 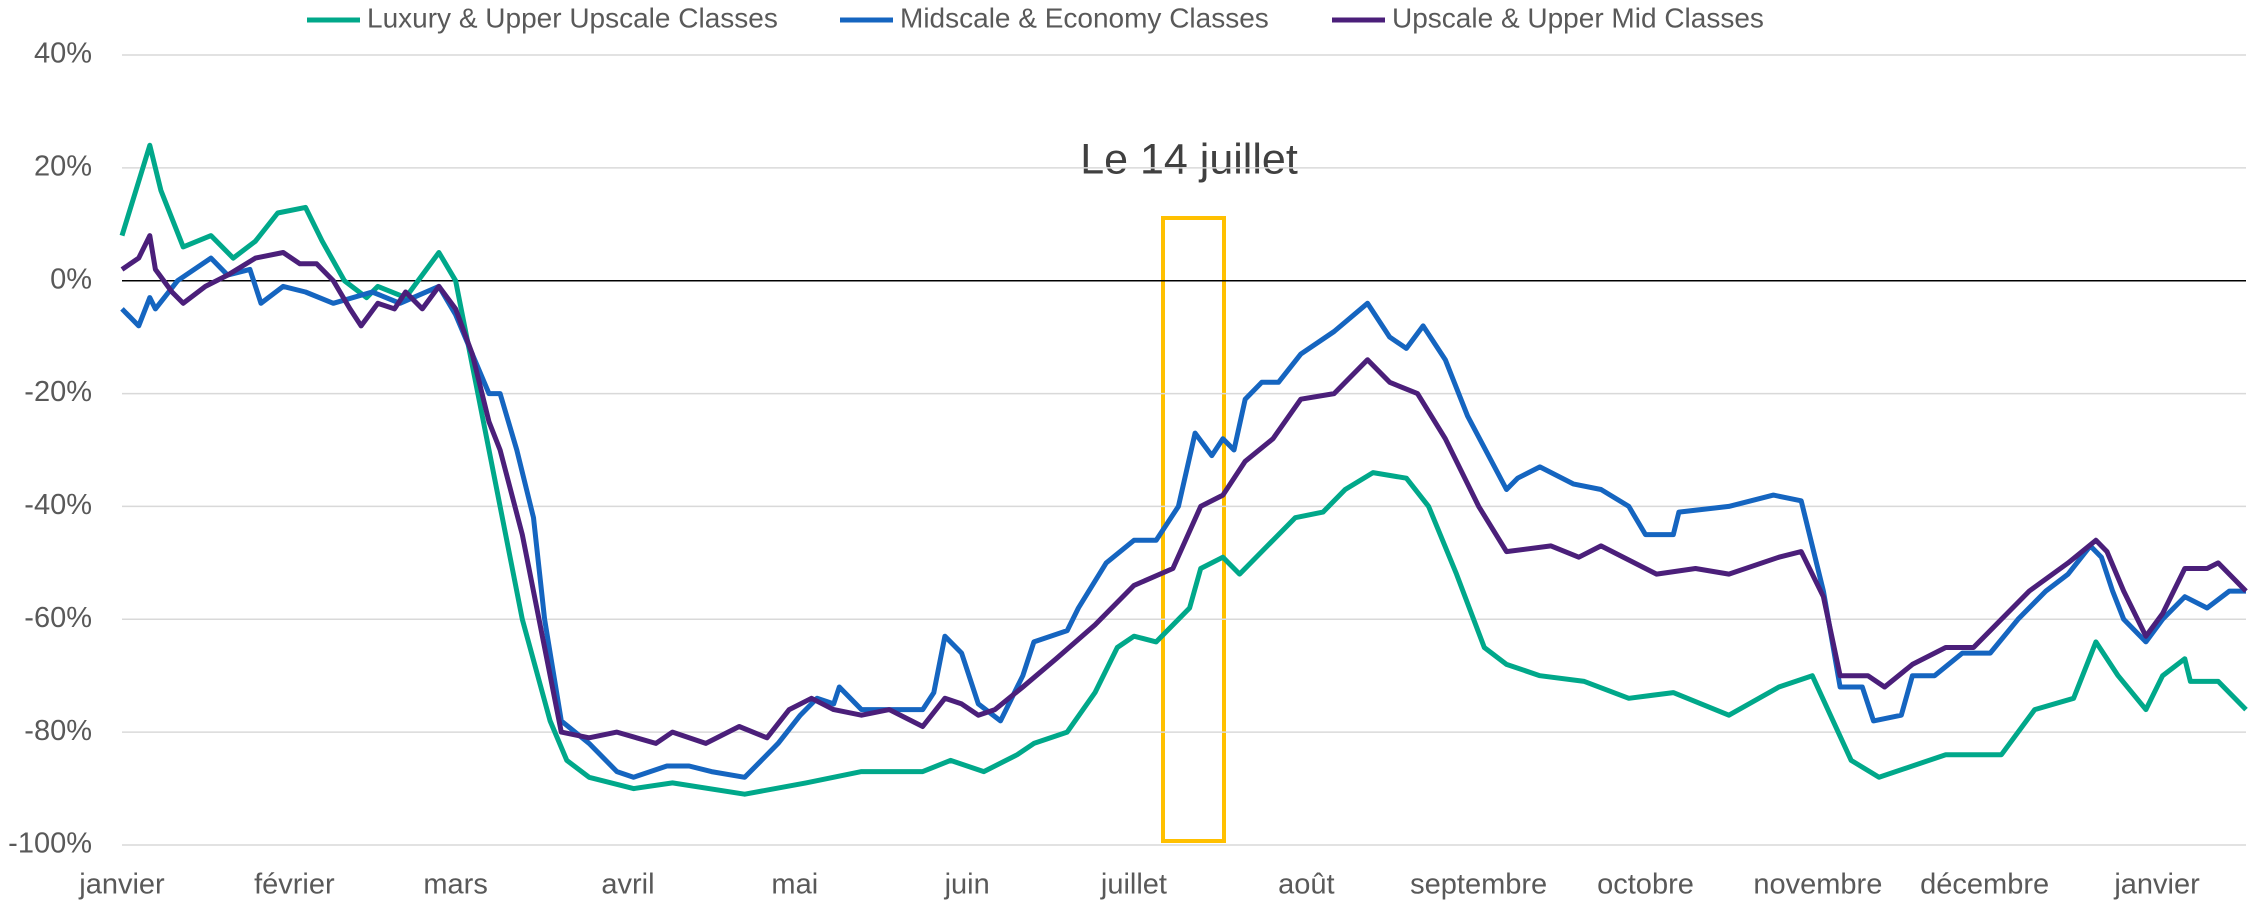 What do you see at coordinates (58, 505) in the screenshot?
I see `y-tick-label: -40%` at bounding box center [58, 505].